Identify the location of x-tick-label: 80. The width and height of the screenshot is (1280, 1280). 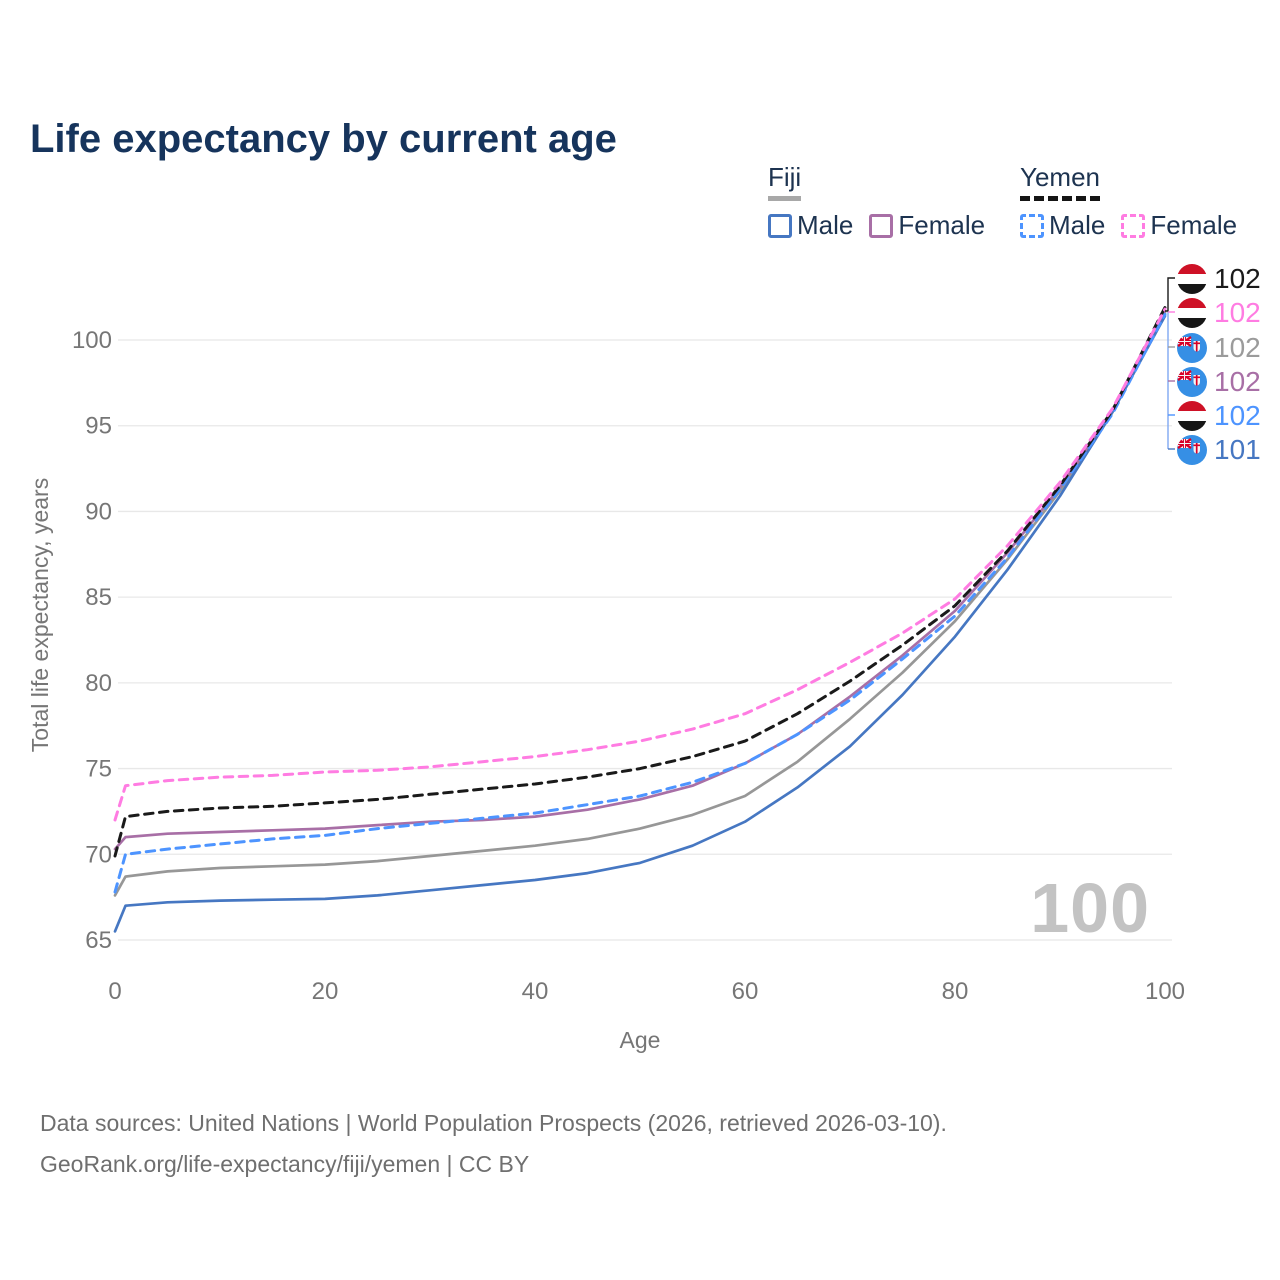
(955, 991).